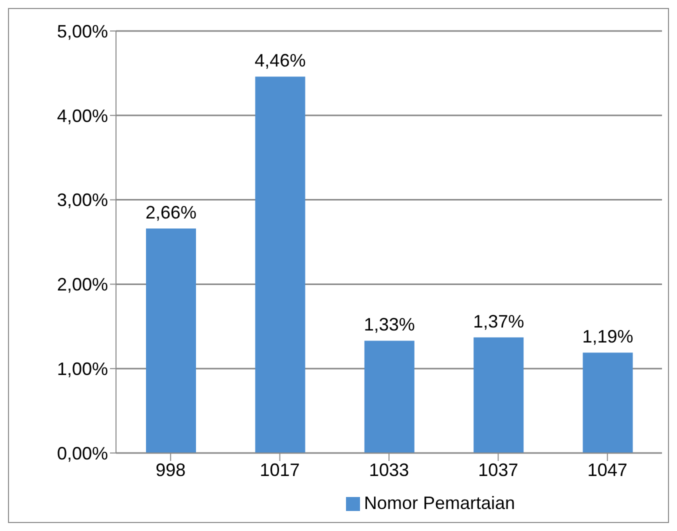 The width and height of the screenshot is (677, 531). I want to click on y-tick-label: 2,00%, so click(82, 284).